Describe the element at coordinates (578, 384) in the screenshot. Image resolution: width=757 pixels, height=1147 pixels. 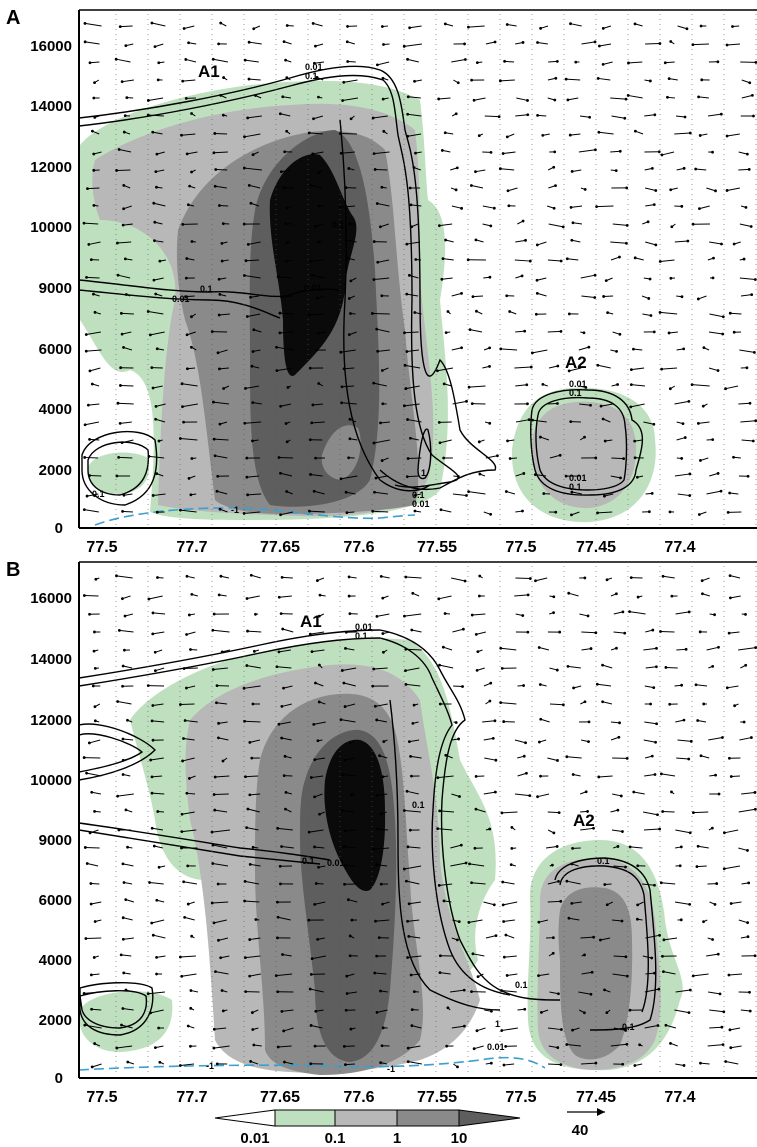
I see `panel-a-clabel-11: 0.01` at that location.